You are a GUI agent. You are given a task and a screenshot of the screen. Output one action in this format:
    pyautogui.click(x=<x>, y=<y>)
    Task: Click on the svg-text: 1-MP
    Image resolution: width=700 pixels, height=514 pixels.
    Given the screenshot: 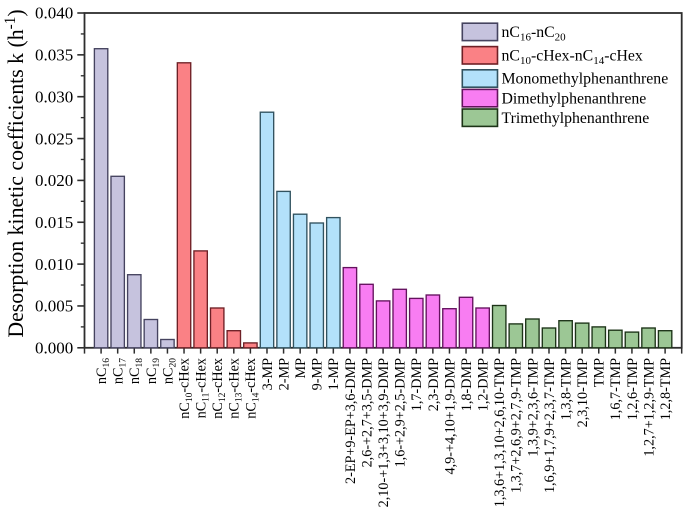 What is the action you would take?
    pyautogui.click(x=334, y=374)
    